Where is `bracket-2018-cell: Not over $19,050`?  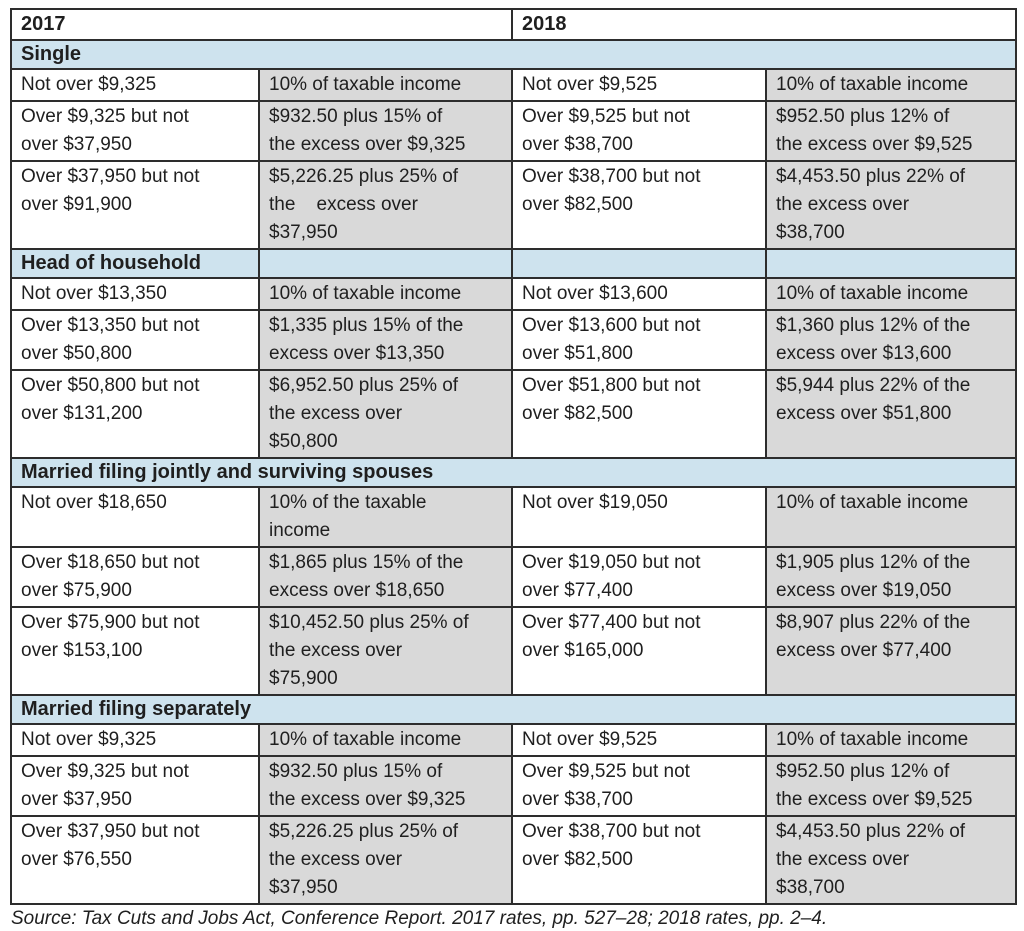 bracket-2018-cell: Not over $19,050 is located at coordinates (639, 517).